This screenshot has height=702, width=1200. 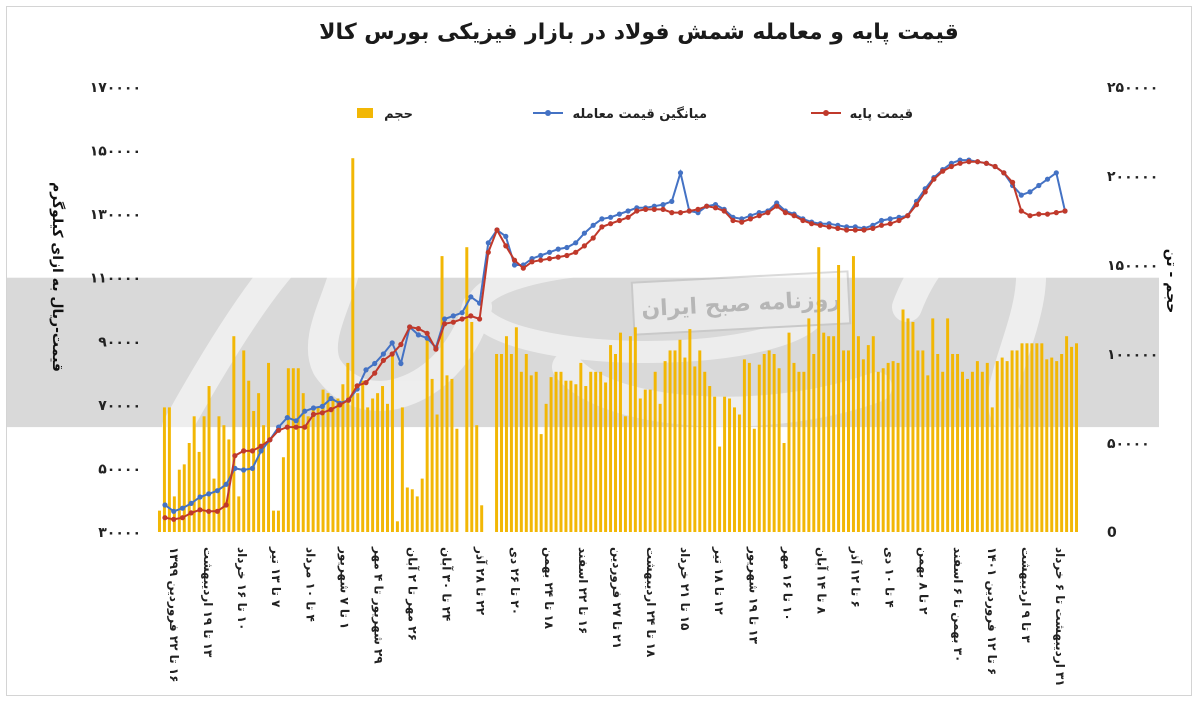 I want to click on x-tick-label: ۱۲ تا ۱۸ تیر, so click(x=719, y=580).